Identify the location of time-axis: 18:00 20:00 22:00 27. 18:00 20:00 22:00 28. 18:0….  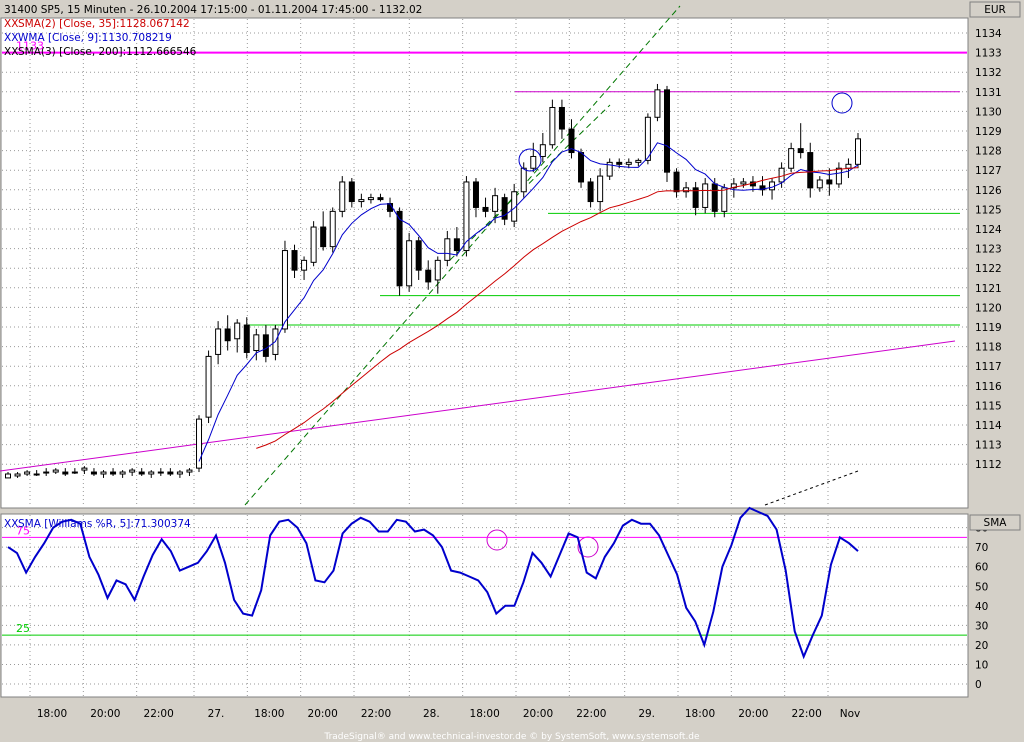
(448, 714).